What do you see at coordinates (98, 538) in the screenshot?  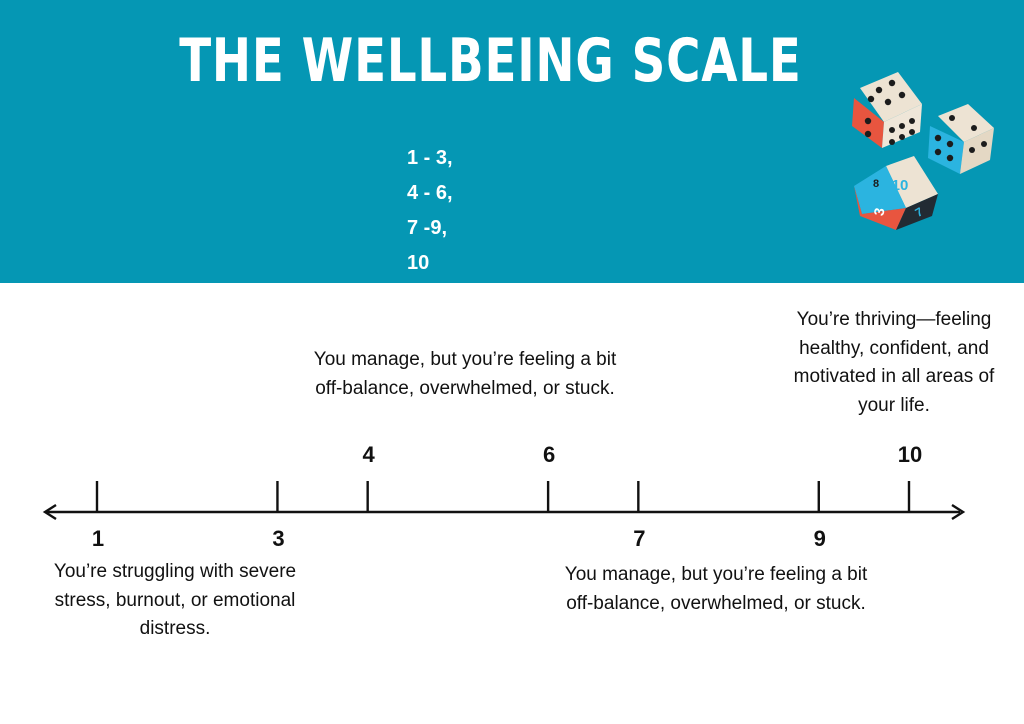 I see `scale-label-1: 1` at bounding box center [98, 538].